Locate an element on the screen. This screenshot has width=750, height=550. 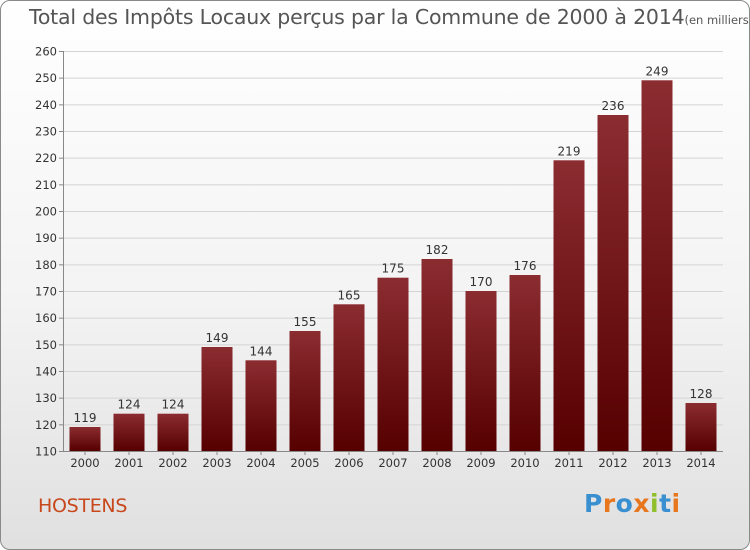
commune-name: HOSTENS is located at coordinates (83, 506).